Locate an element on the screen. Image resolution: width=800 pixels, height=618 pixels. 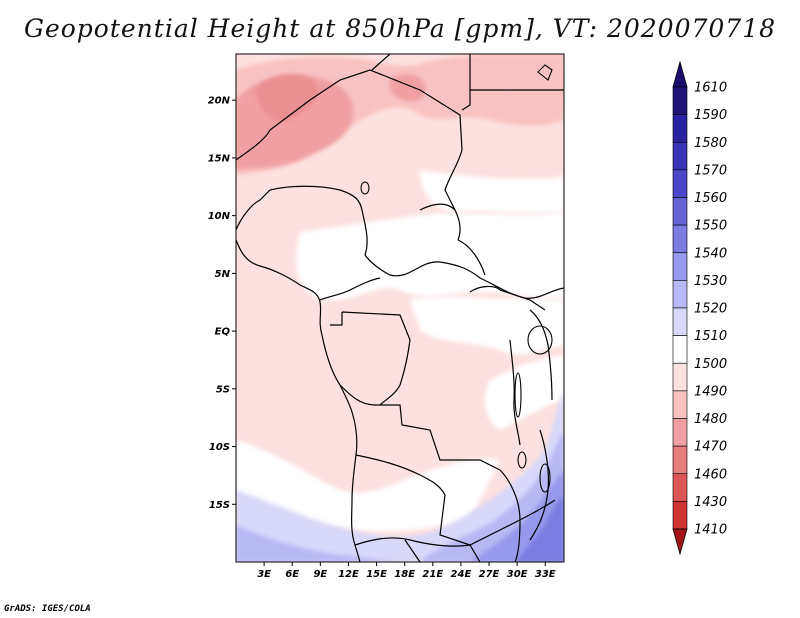
lat-tick-label: 10N is located at coordinates (219, 216).